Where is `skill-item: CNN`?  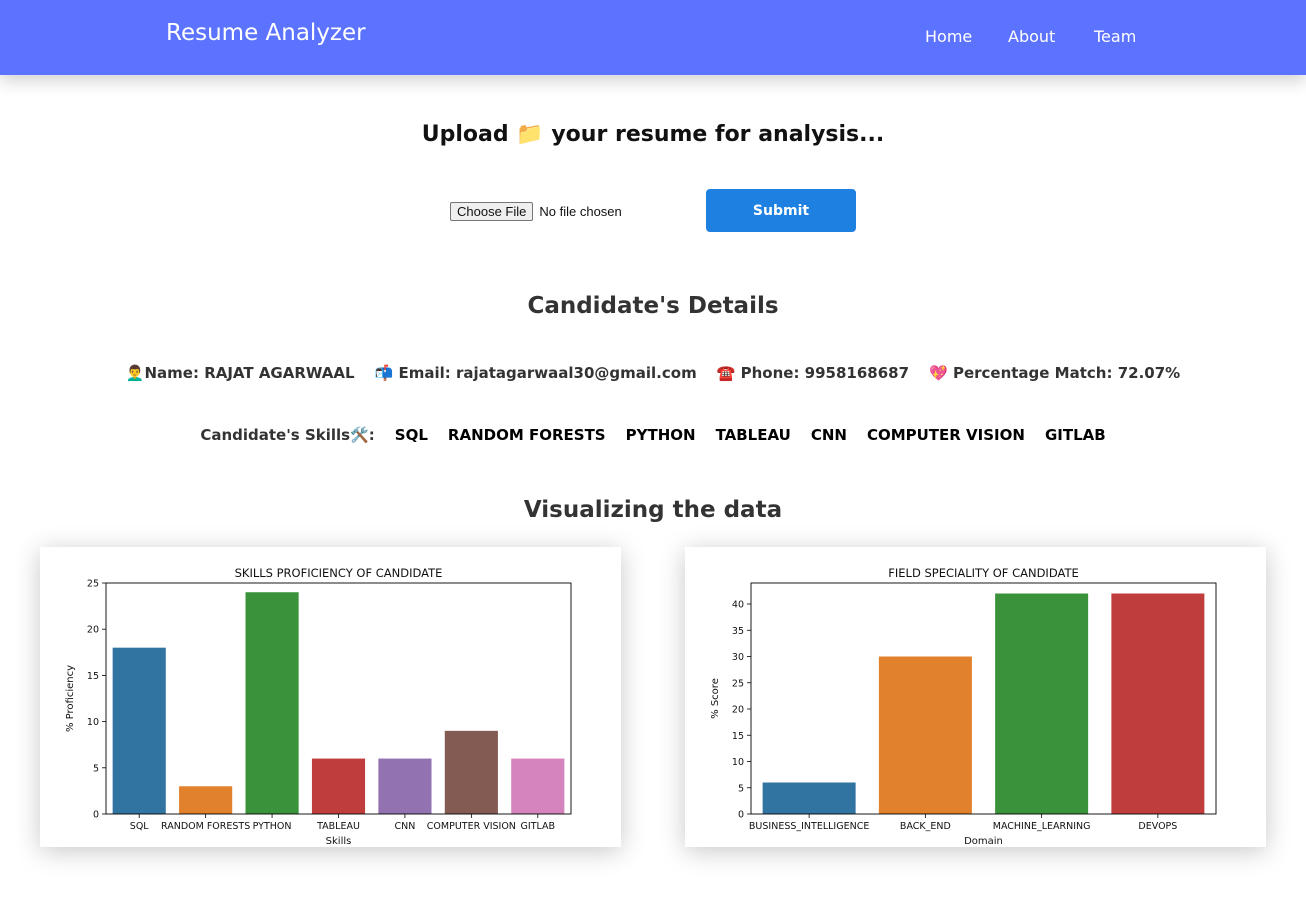 skill-item: CNN is located at coordinates (829, 435).